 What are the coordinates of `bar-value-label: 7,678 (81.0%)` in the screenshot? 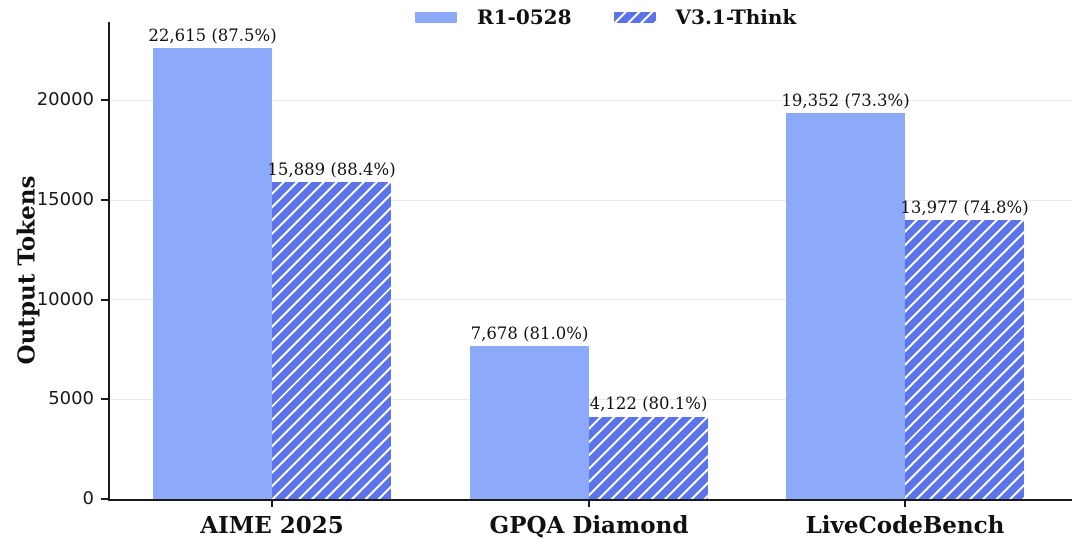 It's located at (529, 333).